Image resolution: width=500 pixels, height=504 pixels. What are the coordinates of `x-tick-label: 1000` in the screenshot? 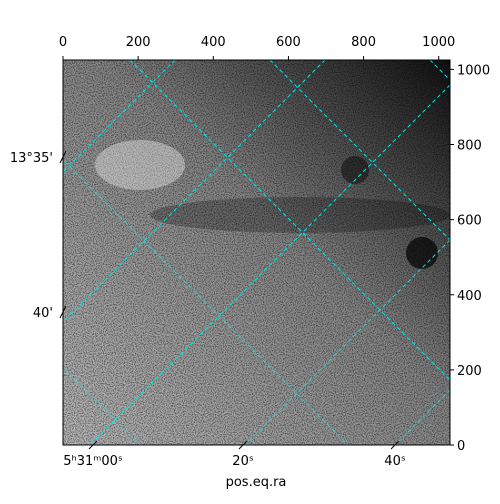 It's located at (438, 42).